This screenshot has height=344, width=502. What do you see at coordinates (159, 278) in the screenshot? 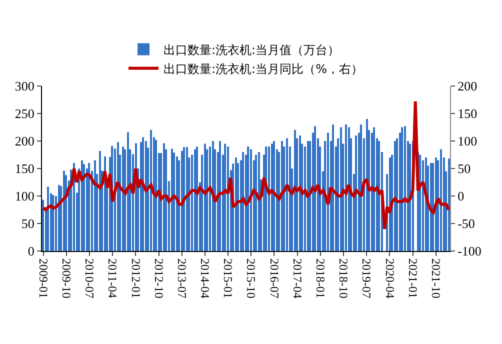
I see `x-tick-label: 2012-10` at bounding box center [159, 278].